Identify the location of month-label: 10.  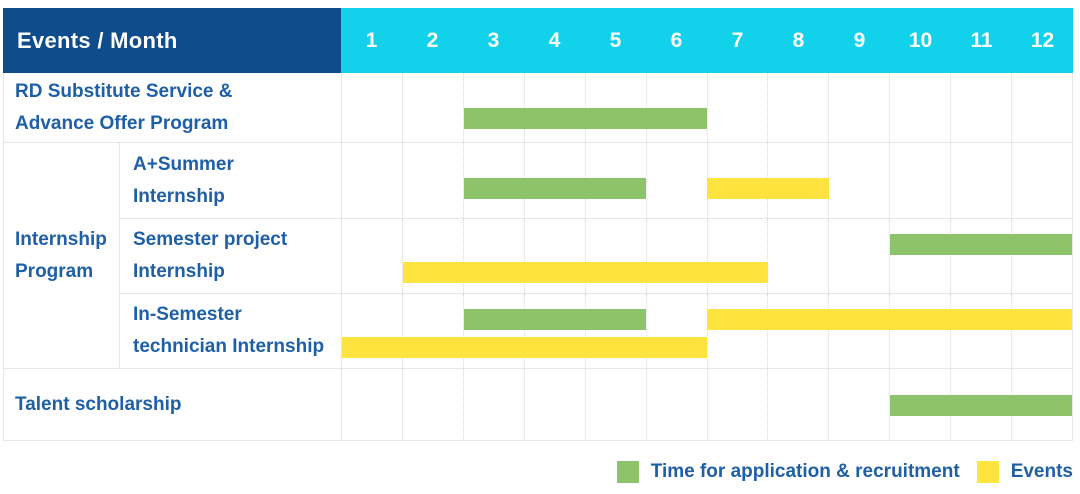
(920, 40).